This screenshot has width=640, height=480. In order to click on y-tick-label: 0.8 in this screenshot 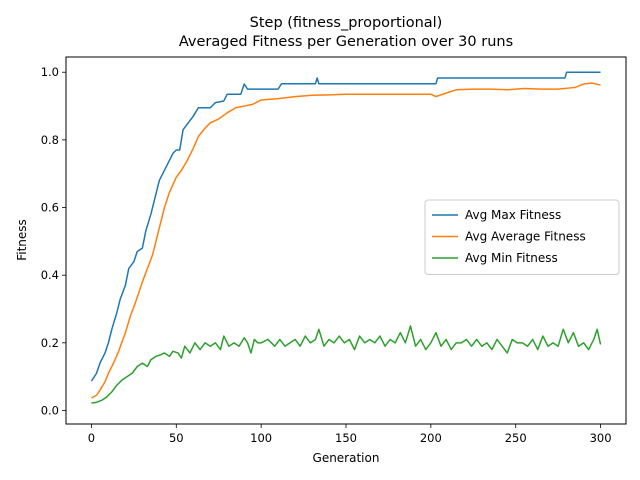, I will do `click(50, 140)`.